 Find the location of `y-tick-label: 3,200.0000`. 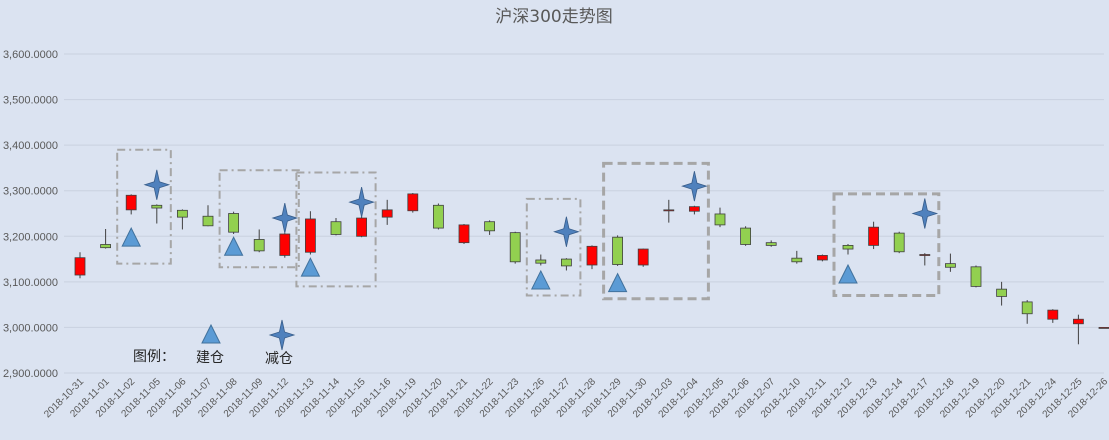

y-tick-label: 3,200.0000 is located at coordinates (30, 237).